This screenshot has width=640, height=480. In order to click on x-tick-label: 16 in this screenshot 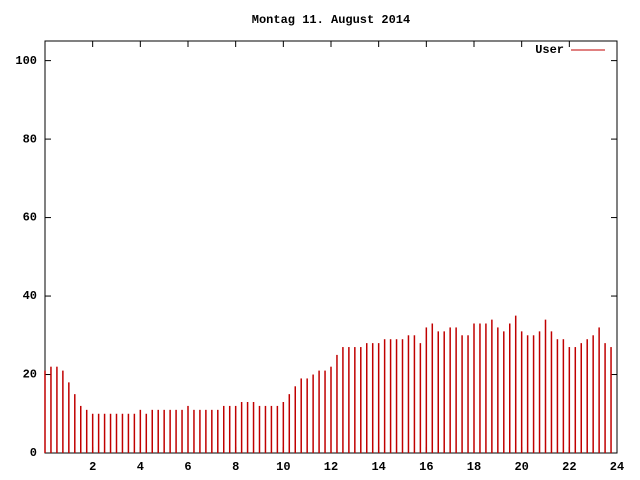, I will do `click(426, 467)`.